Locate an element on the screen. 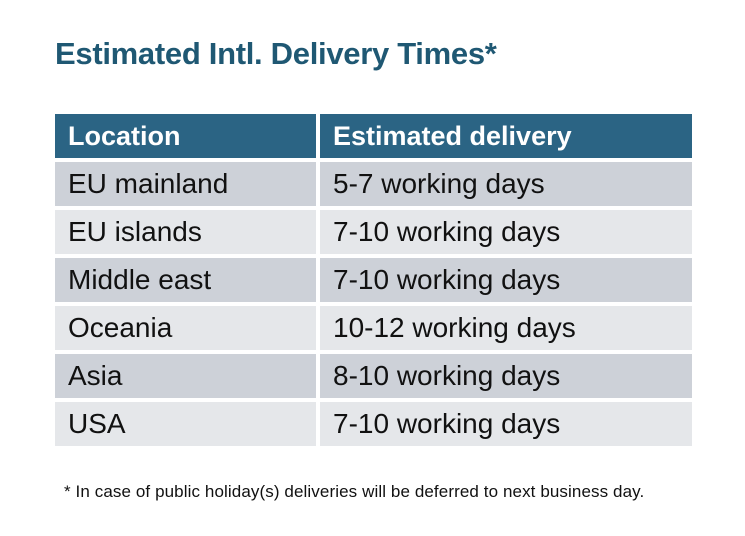  location-cell: Asia is located at coordinates (185, 376).